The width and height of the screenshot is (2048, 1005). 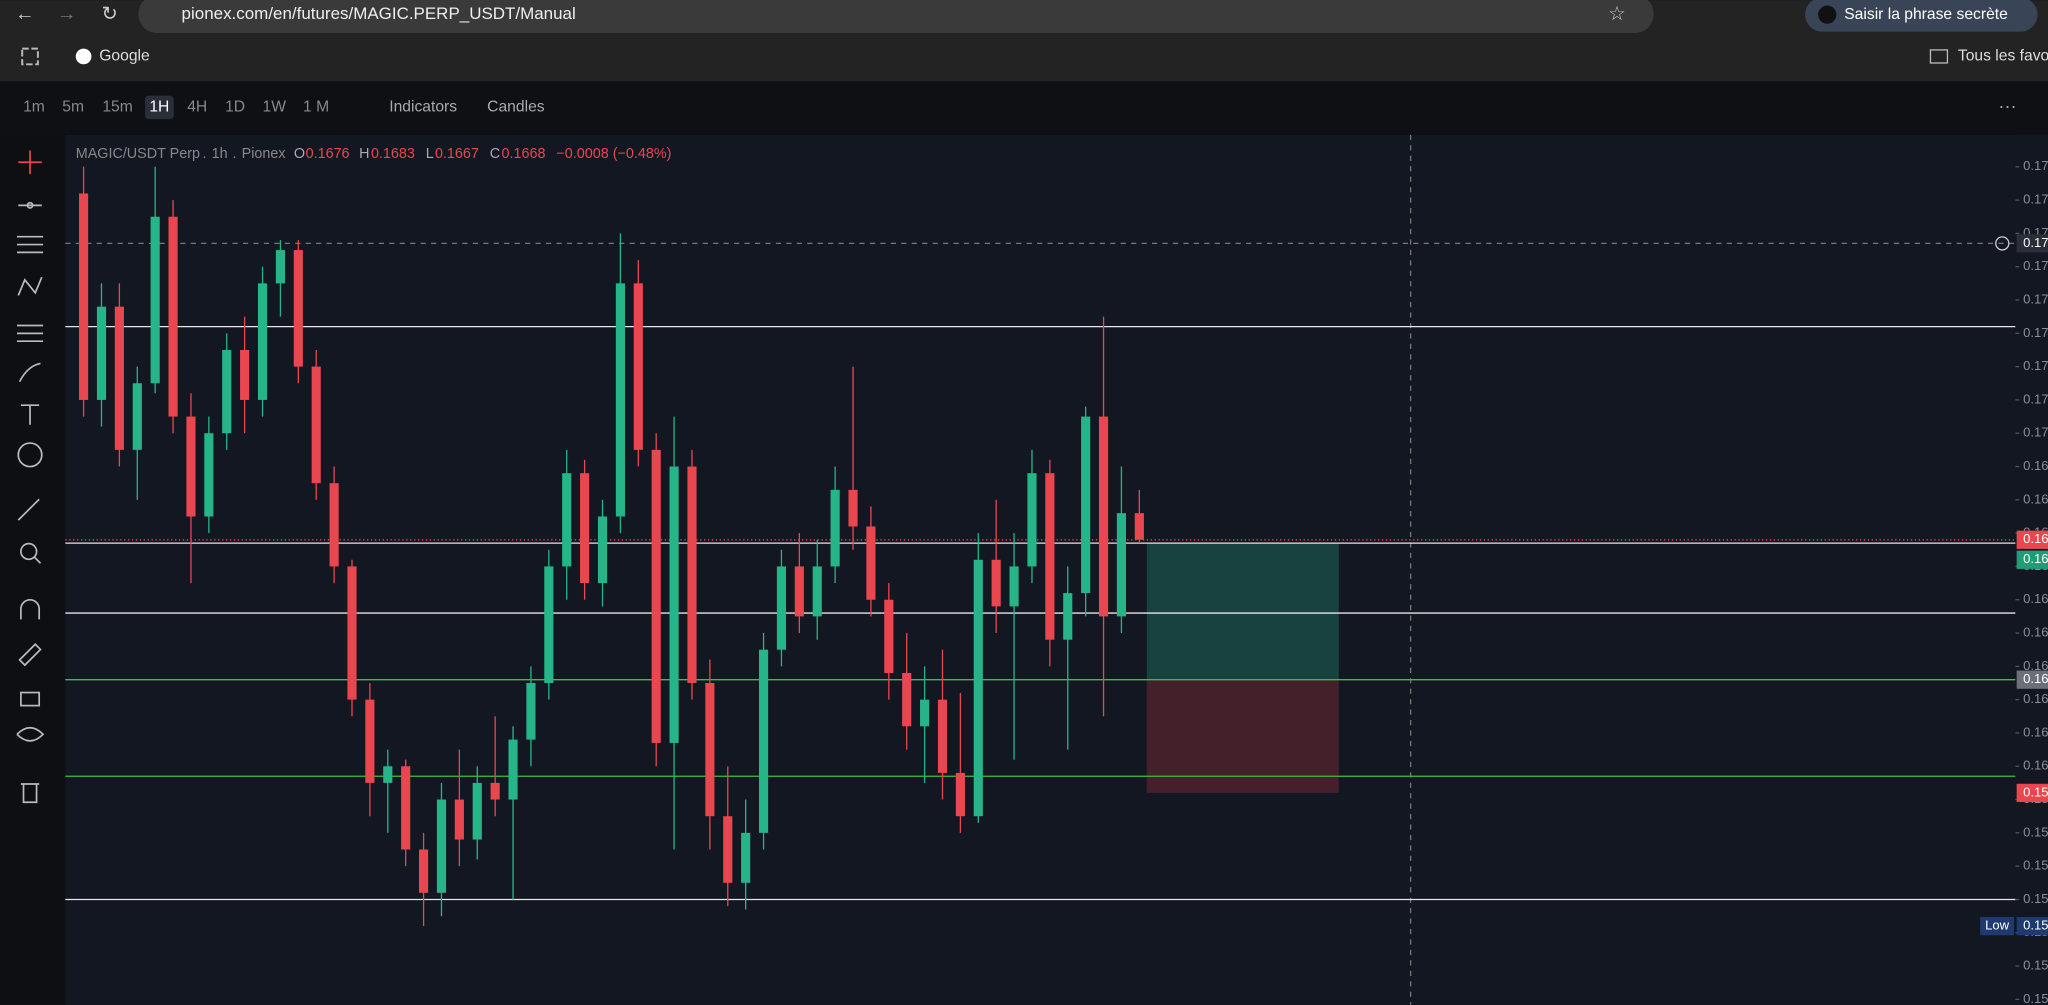 What do you see at coordinates (2003, 56) in the screenshot?
I see `bookmarks-folder: Tous les favor` at bounding box center [2003, 56].